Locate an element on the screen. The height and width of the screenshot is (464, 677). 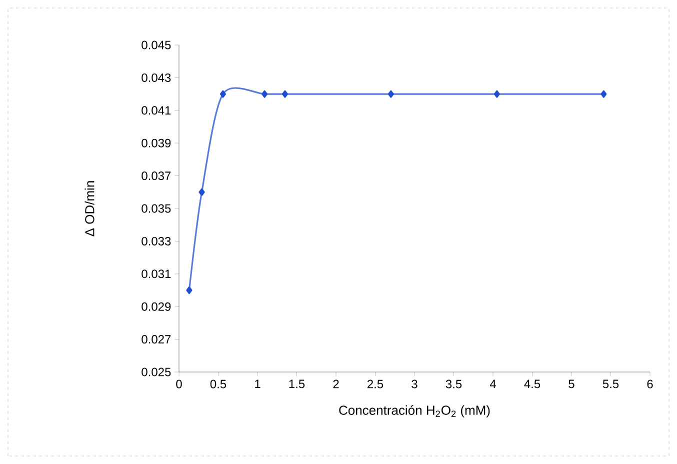
y-tick-label: 0.037 is located at coordinates (156, 176).